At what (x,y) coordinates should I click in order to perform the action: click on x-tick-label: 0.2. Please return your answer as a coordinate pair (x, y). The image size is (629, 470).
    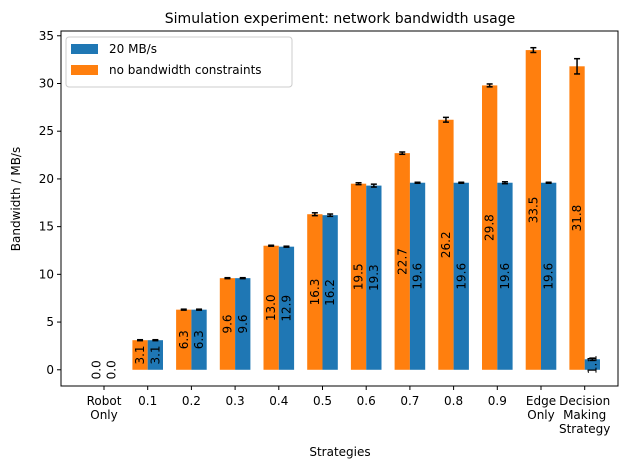
    Looking at the image, I should click on (191, 401).